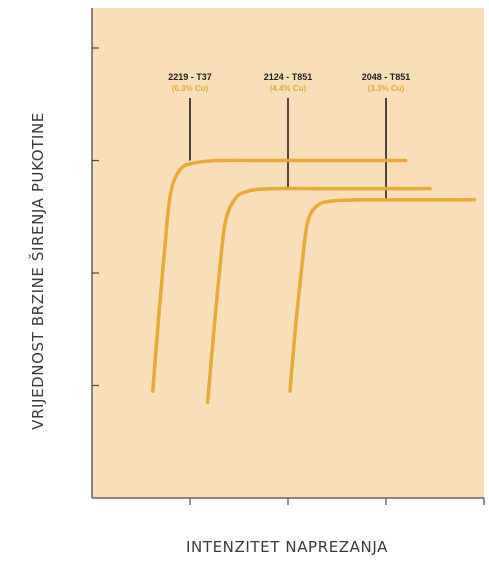  What do you see at coordinates (386, 88) in the screenshot?
I see `series-sublabel-3: (3.3% Cu)` at bounding box center [386, 88].